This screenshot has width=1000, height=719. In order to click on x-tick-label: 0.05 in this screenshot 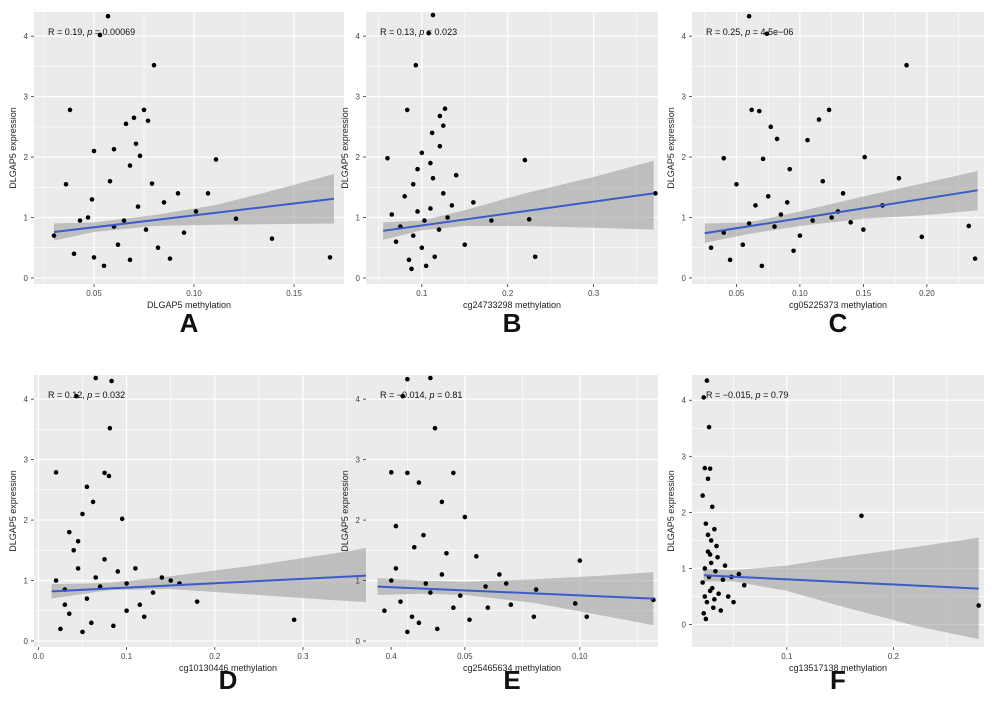, I will do `click(465, 656)`.